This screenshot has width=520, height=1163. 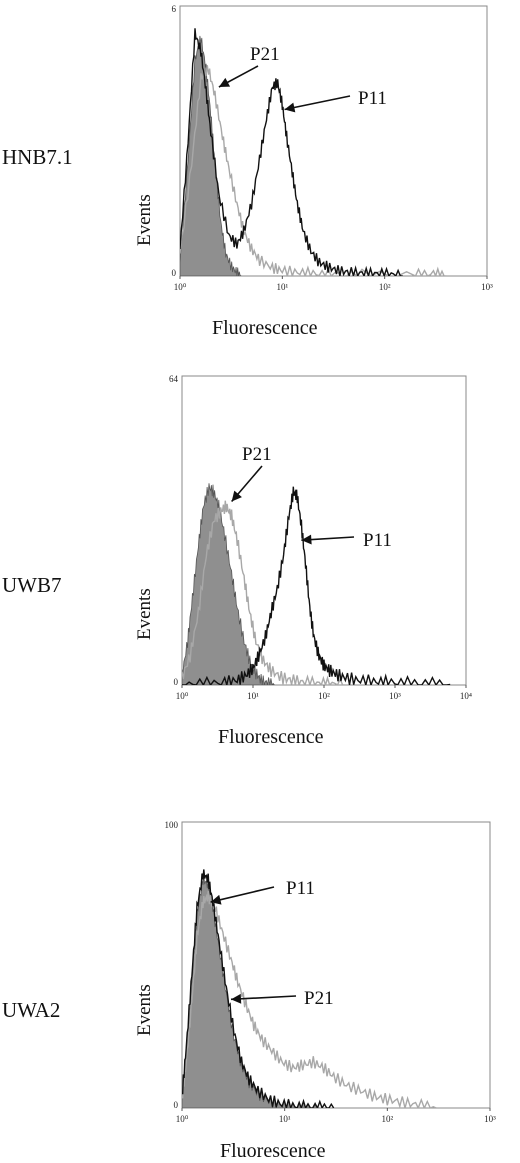 I want to click on y-tick-label: 6, so click(x=174, y=9).